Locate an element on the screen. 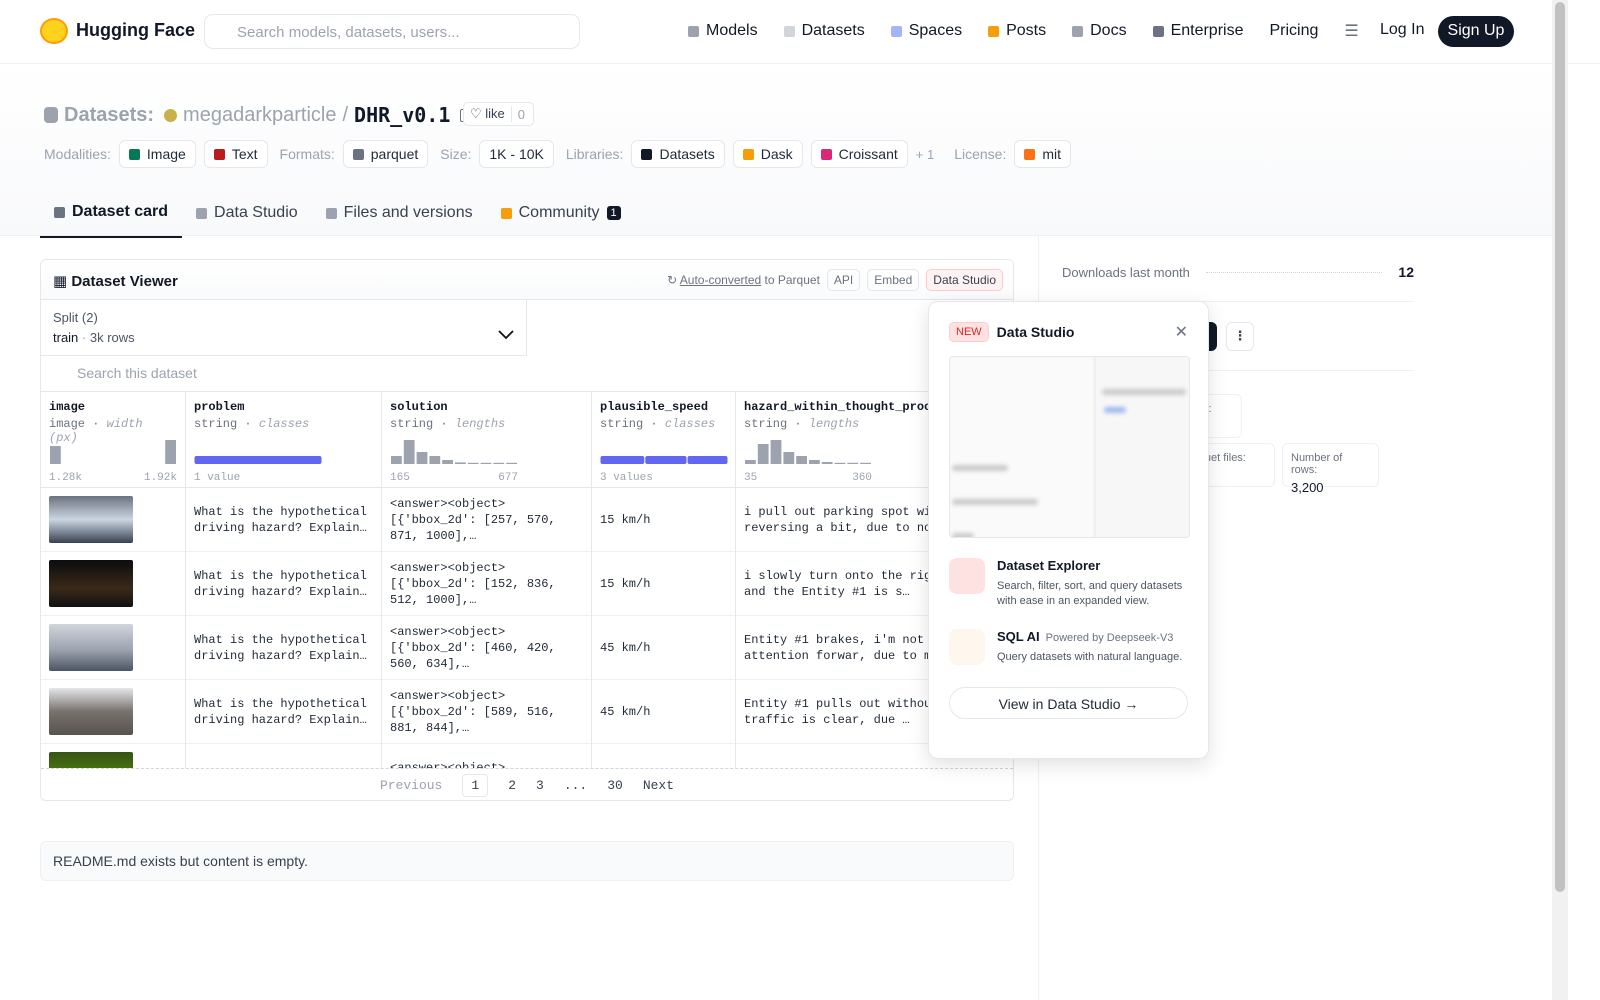  page-link: 1 is located at coordinates (475, 785).